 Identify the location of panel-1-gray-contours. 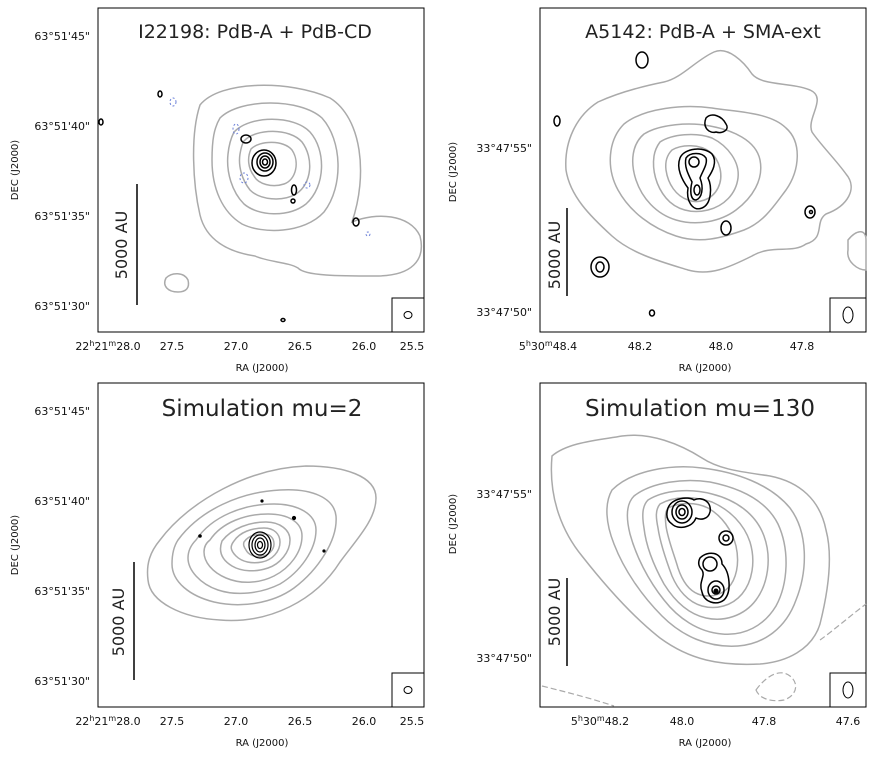
(293, 188).